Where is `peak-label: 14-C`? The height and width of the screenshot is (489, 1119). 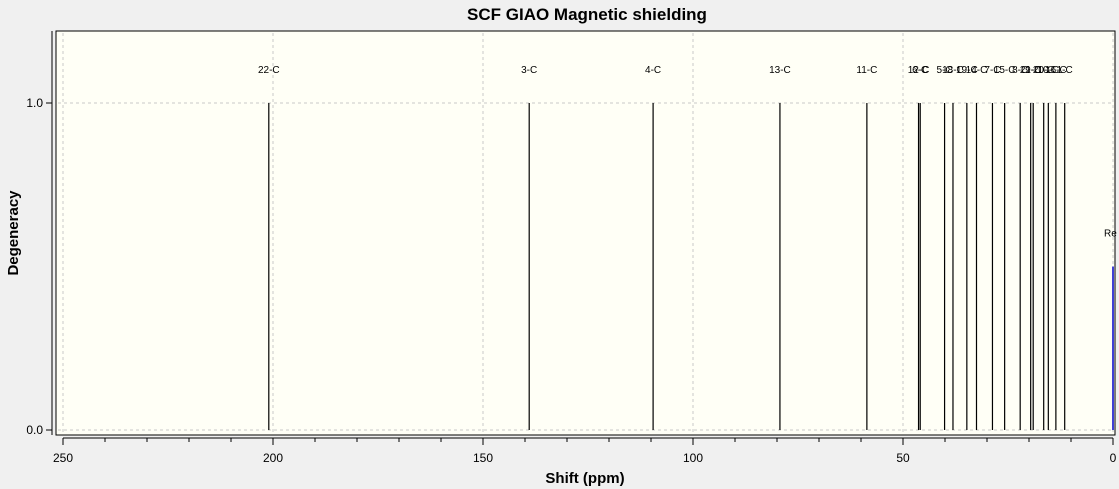
peak-label: 14-C is located at coordinates (977, 70).